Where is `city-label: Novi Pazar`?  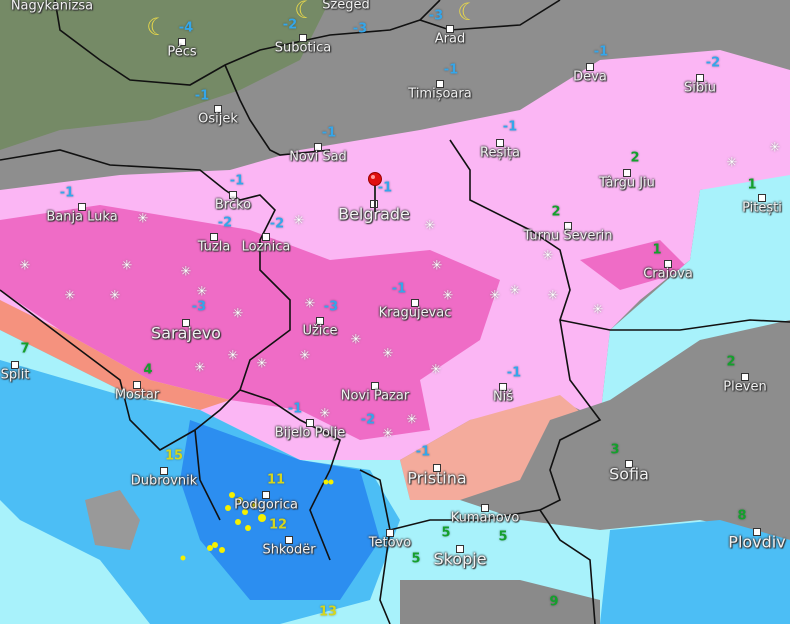
city-label: Novi Pazar is located at coordinates (375, 396).